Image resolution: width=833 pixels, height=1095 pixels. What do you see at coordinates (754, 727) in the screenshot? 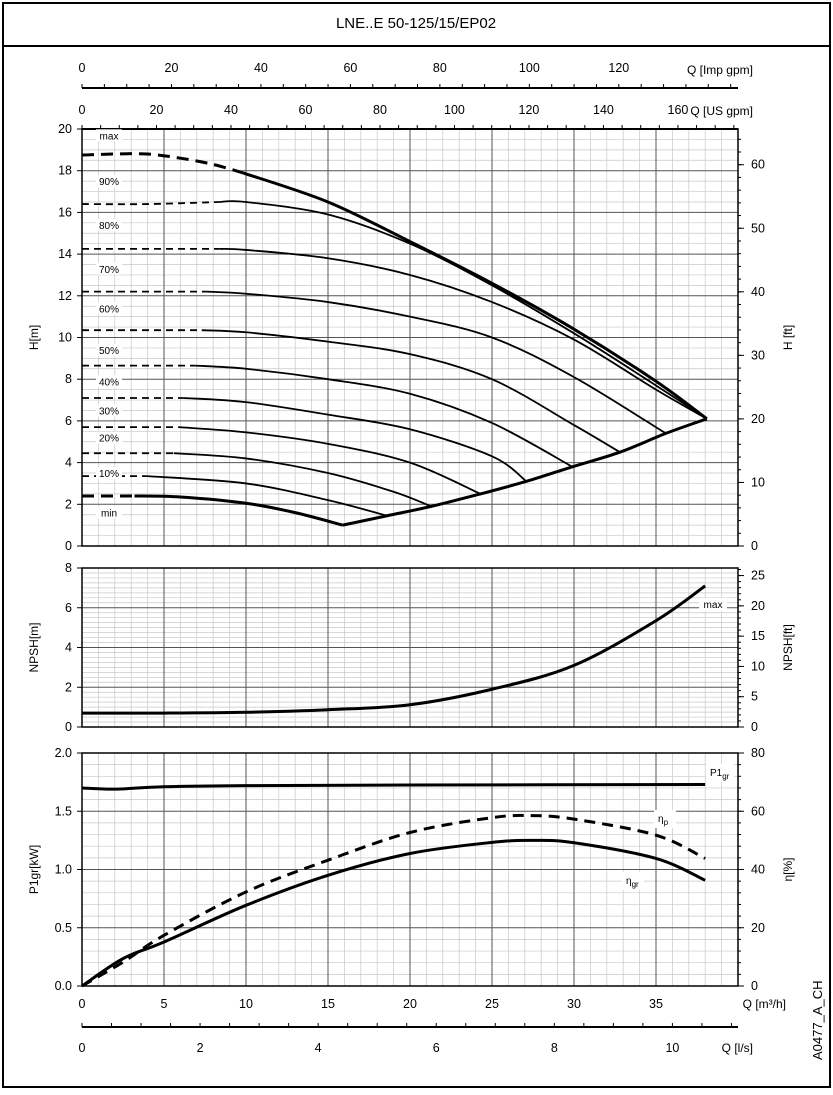
I see `npsh-ytick-right-label: 0` at bounding box center [754, 727].